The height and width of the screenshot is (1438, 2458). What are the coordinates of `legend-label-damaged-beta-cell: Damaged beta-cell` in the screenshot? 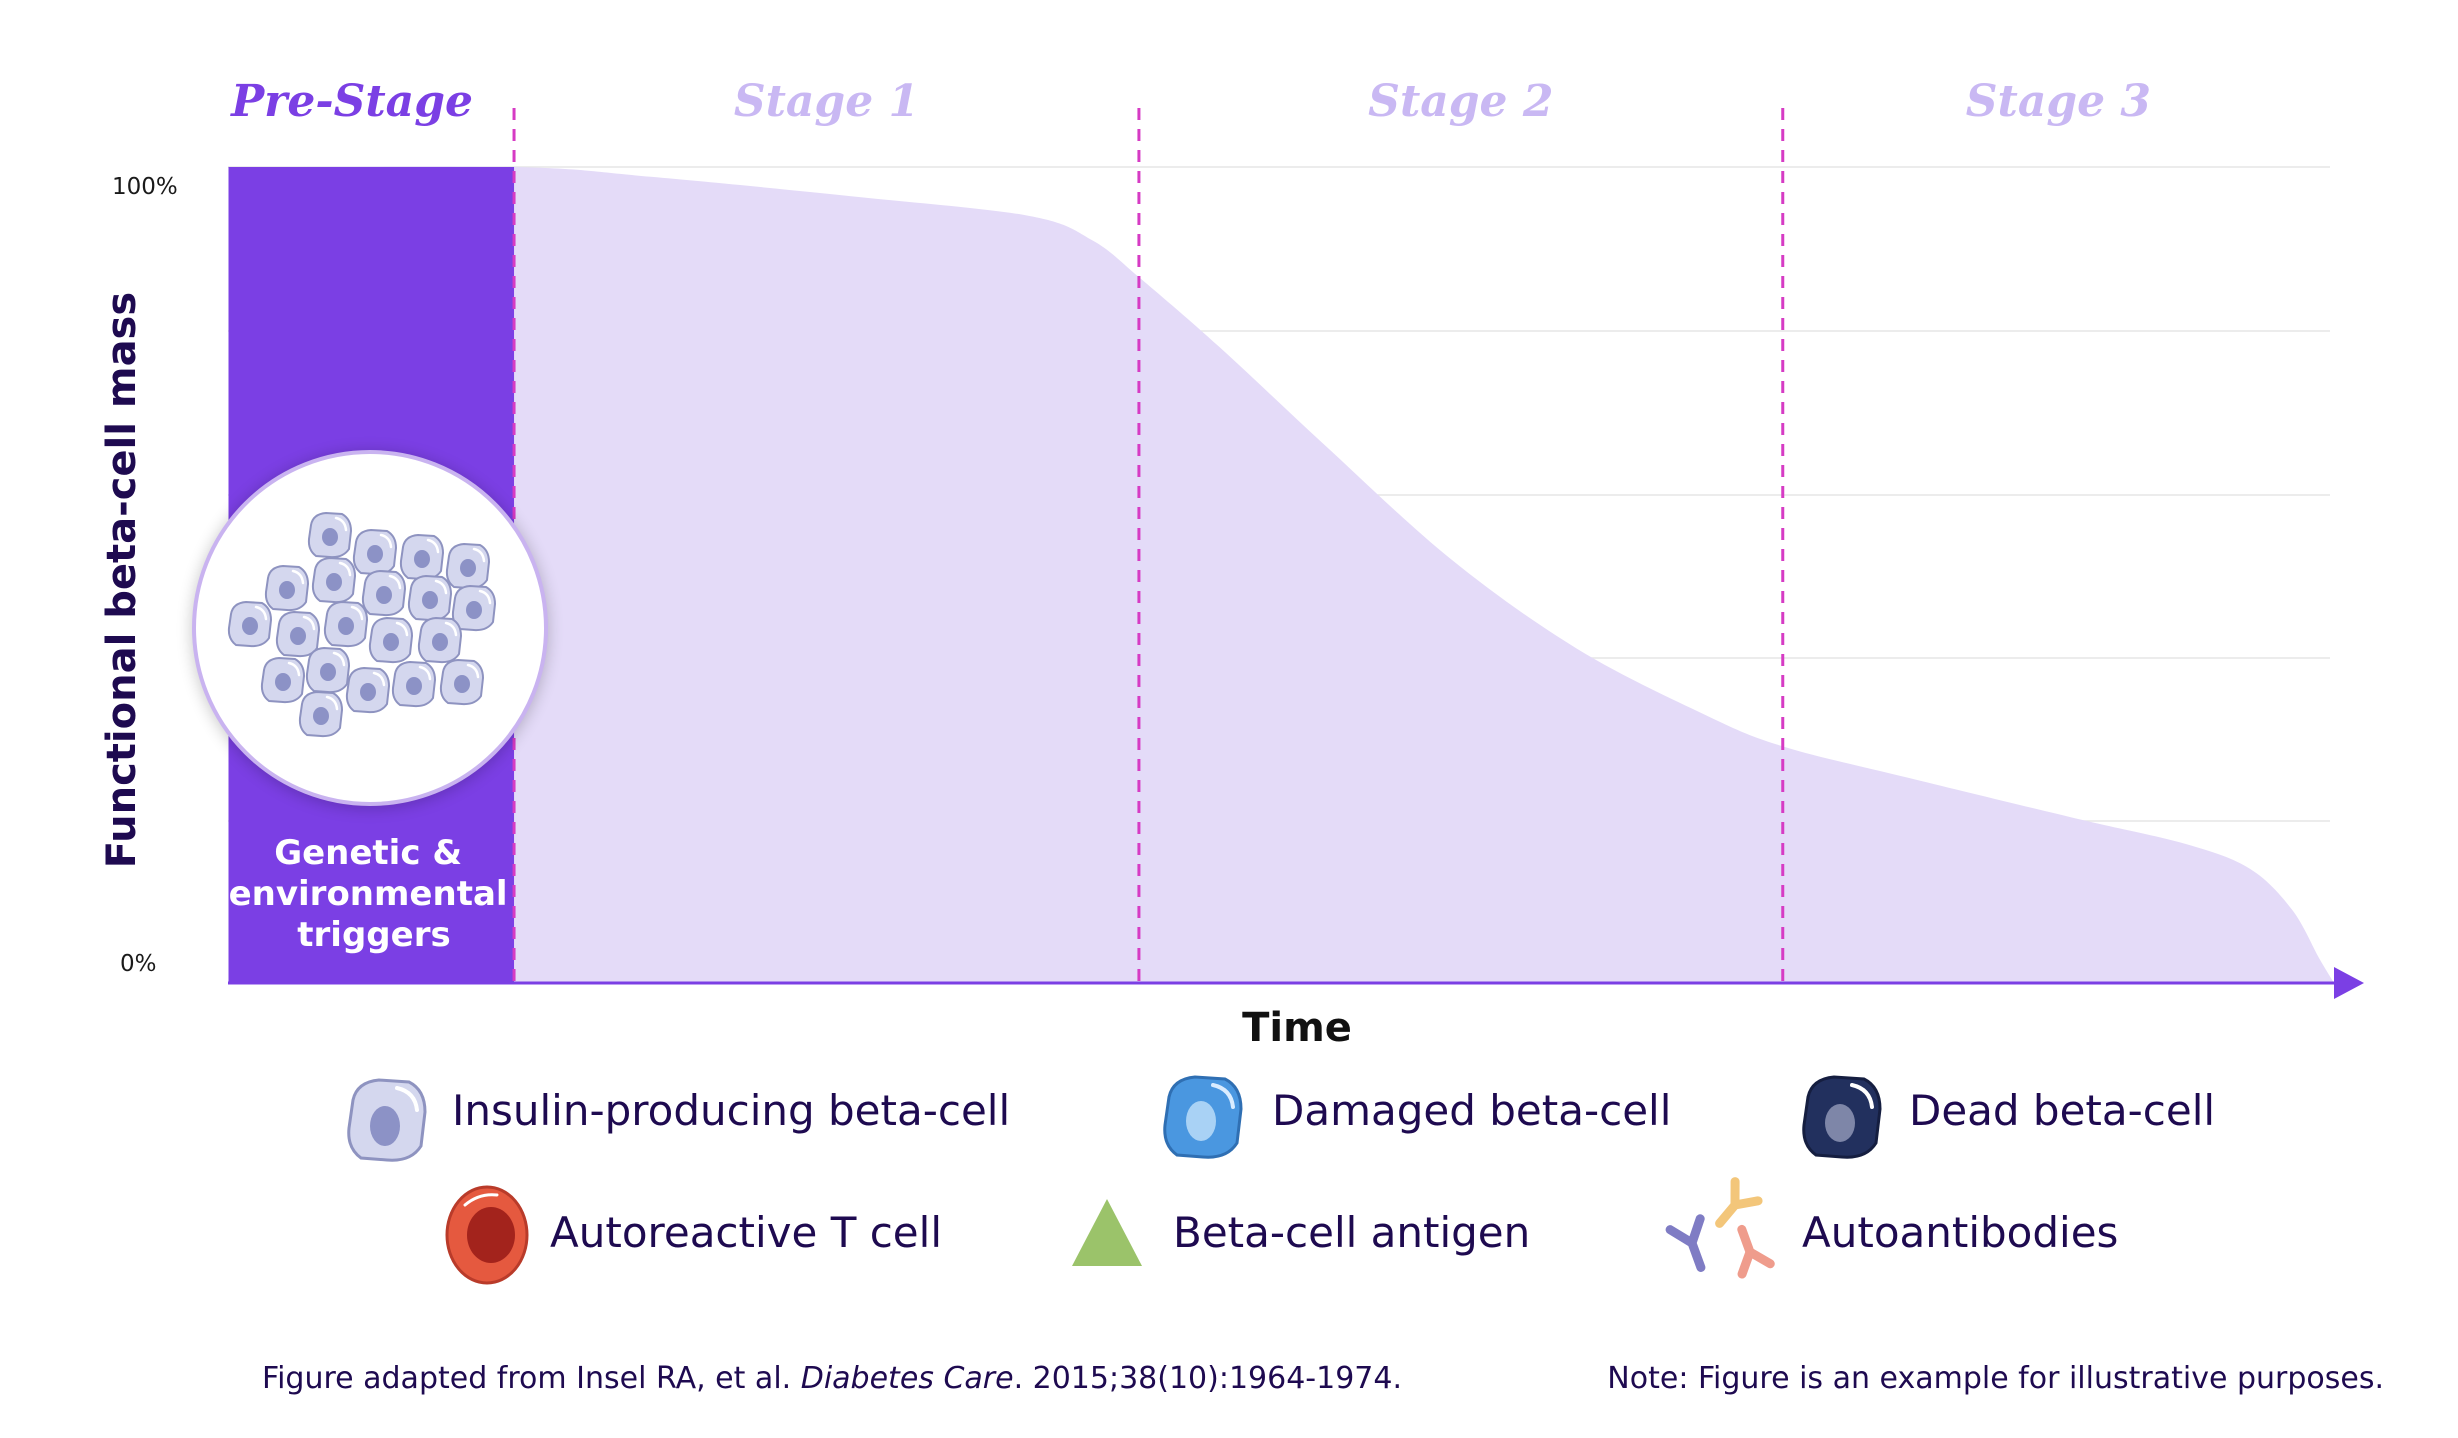 It's located at (1471, 1110).